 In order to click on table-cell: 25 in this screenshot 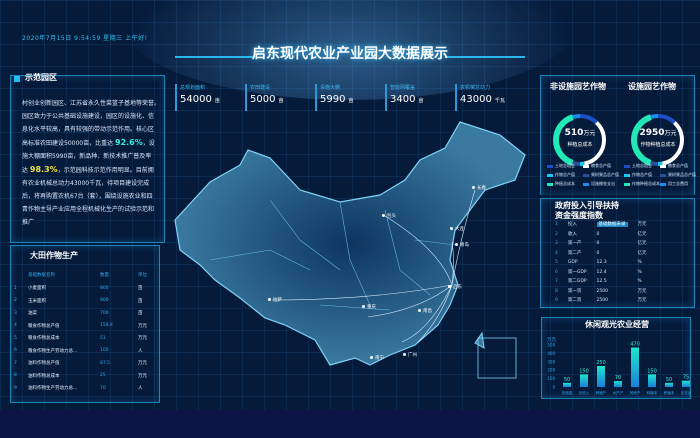, I will do `click(103, 376)`.